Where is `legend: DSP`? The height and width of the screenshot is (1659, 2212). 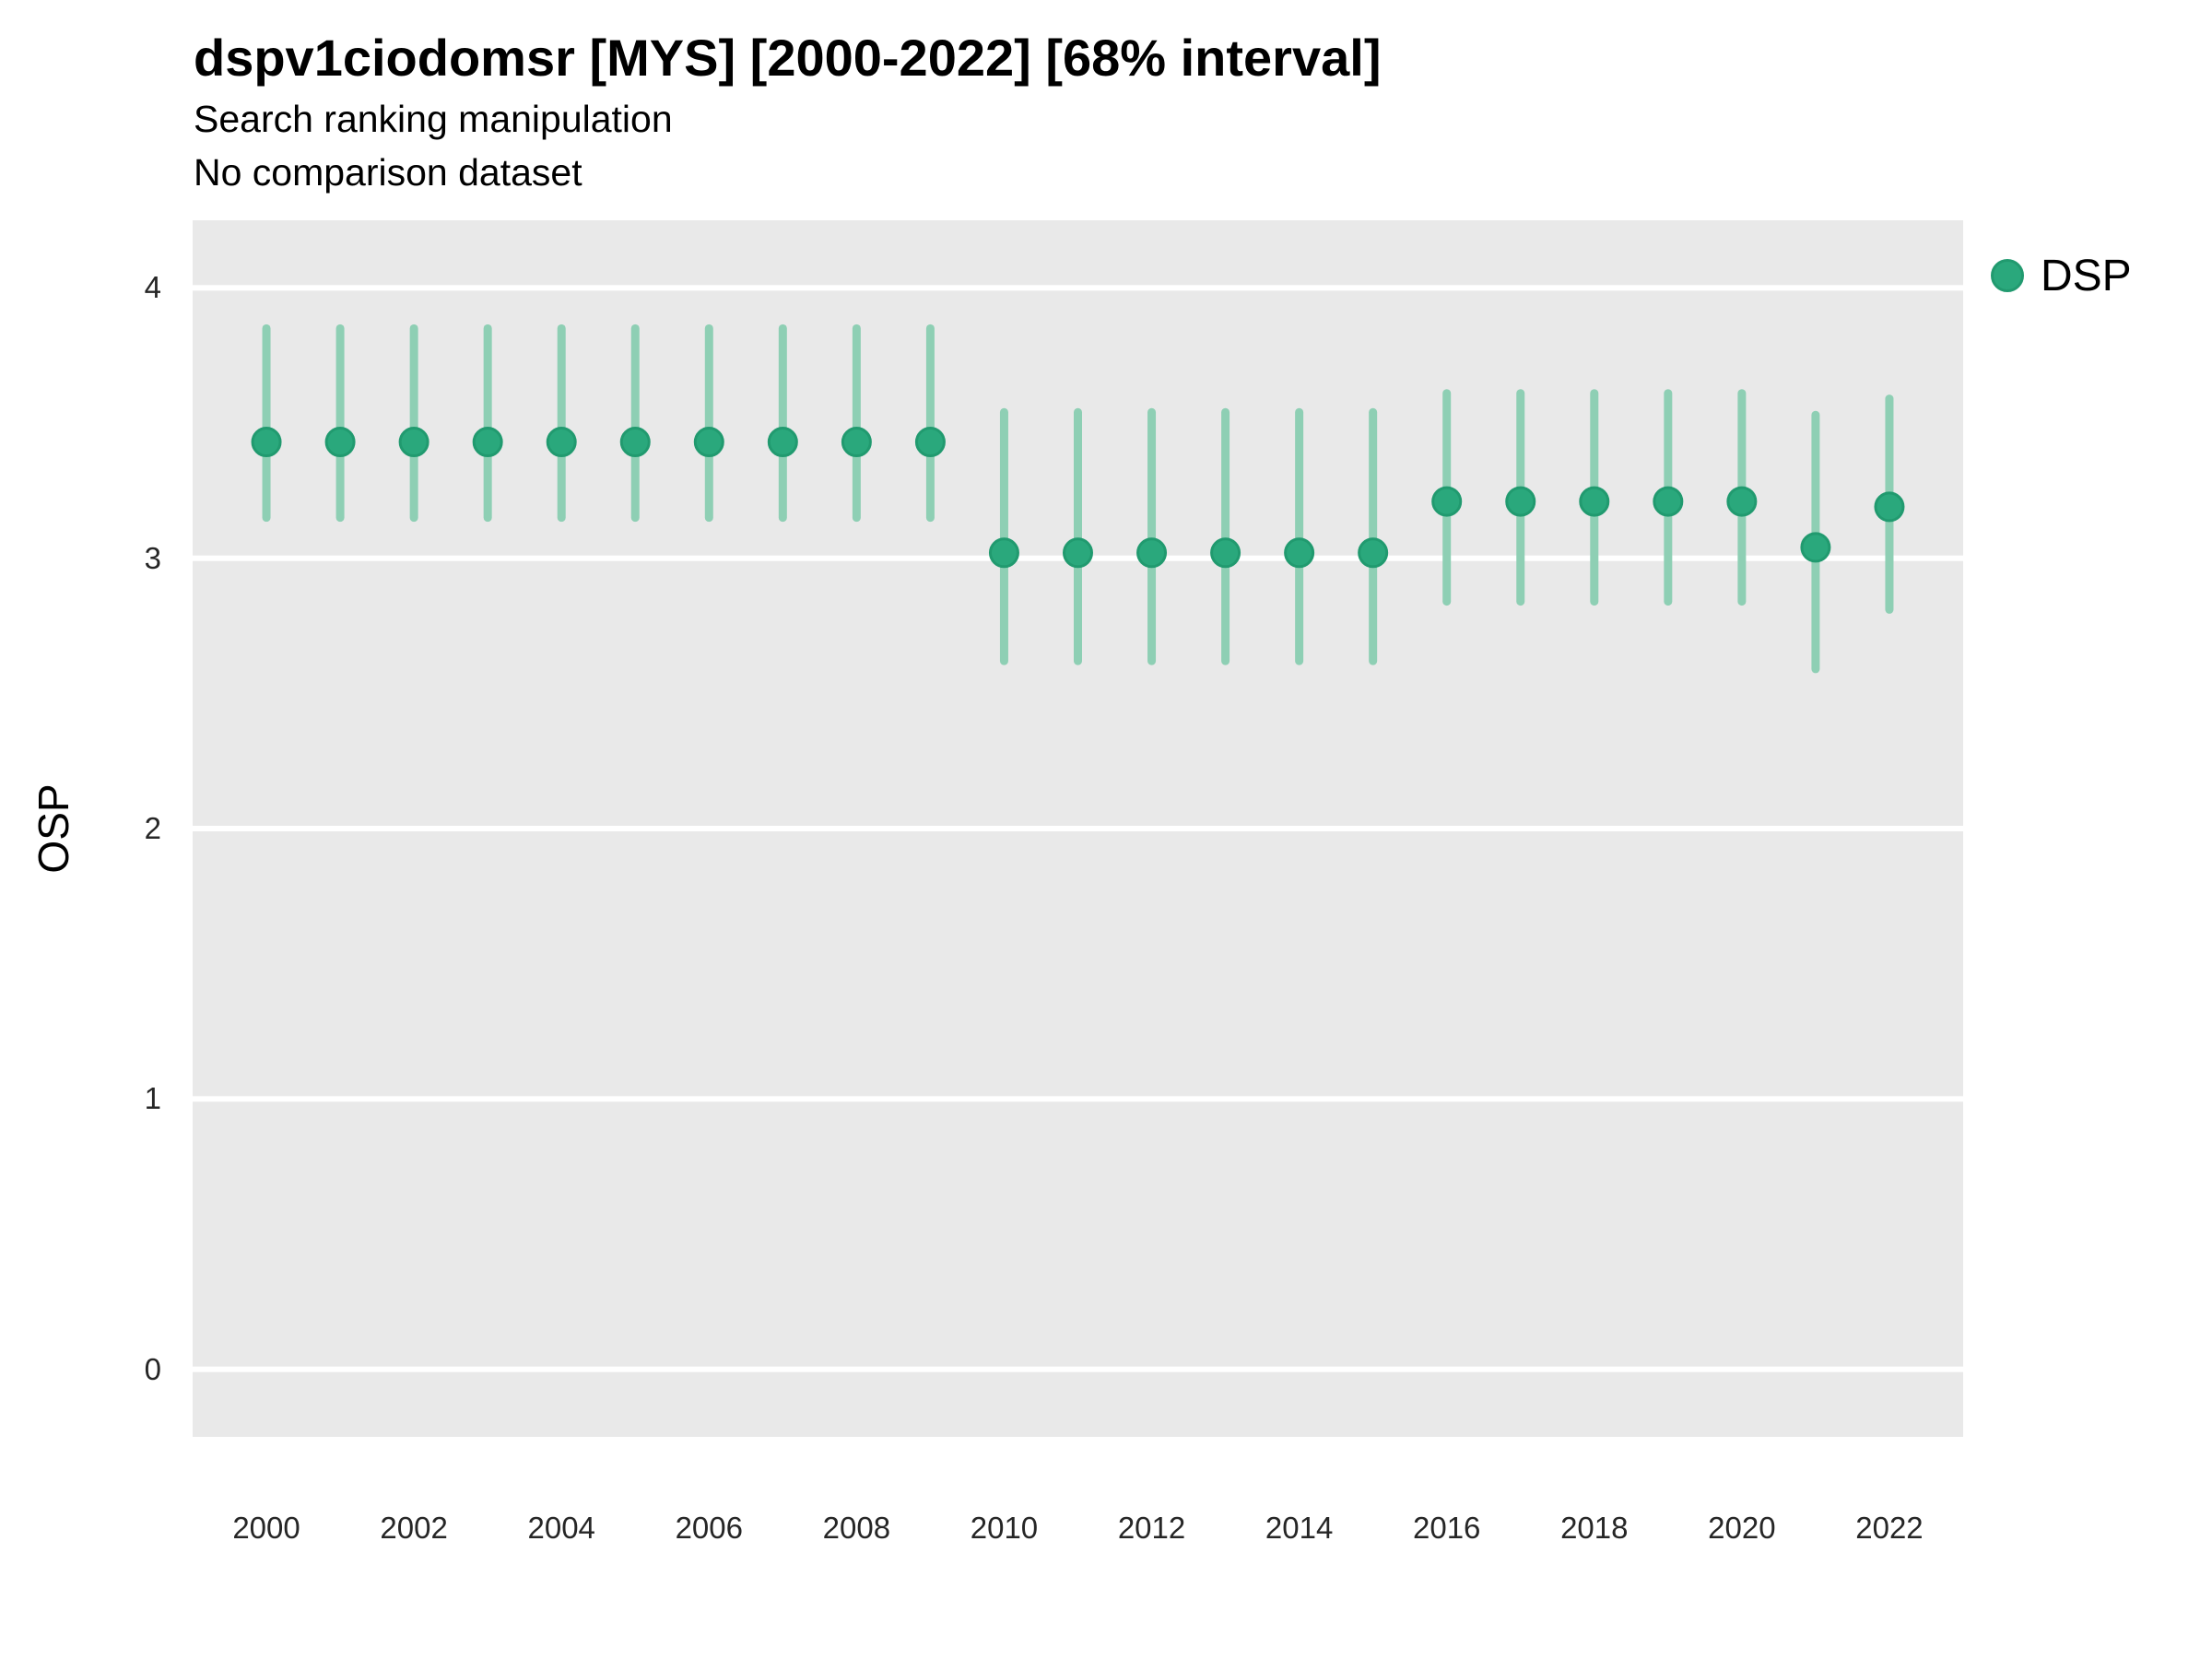
legend: DSP is located at coordinates (2060, 275).